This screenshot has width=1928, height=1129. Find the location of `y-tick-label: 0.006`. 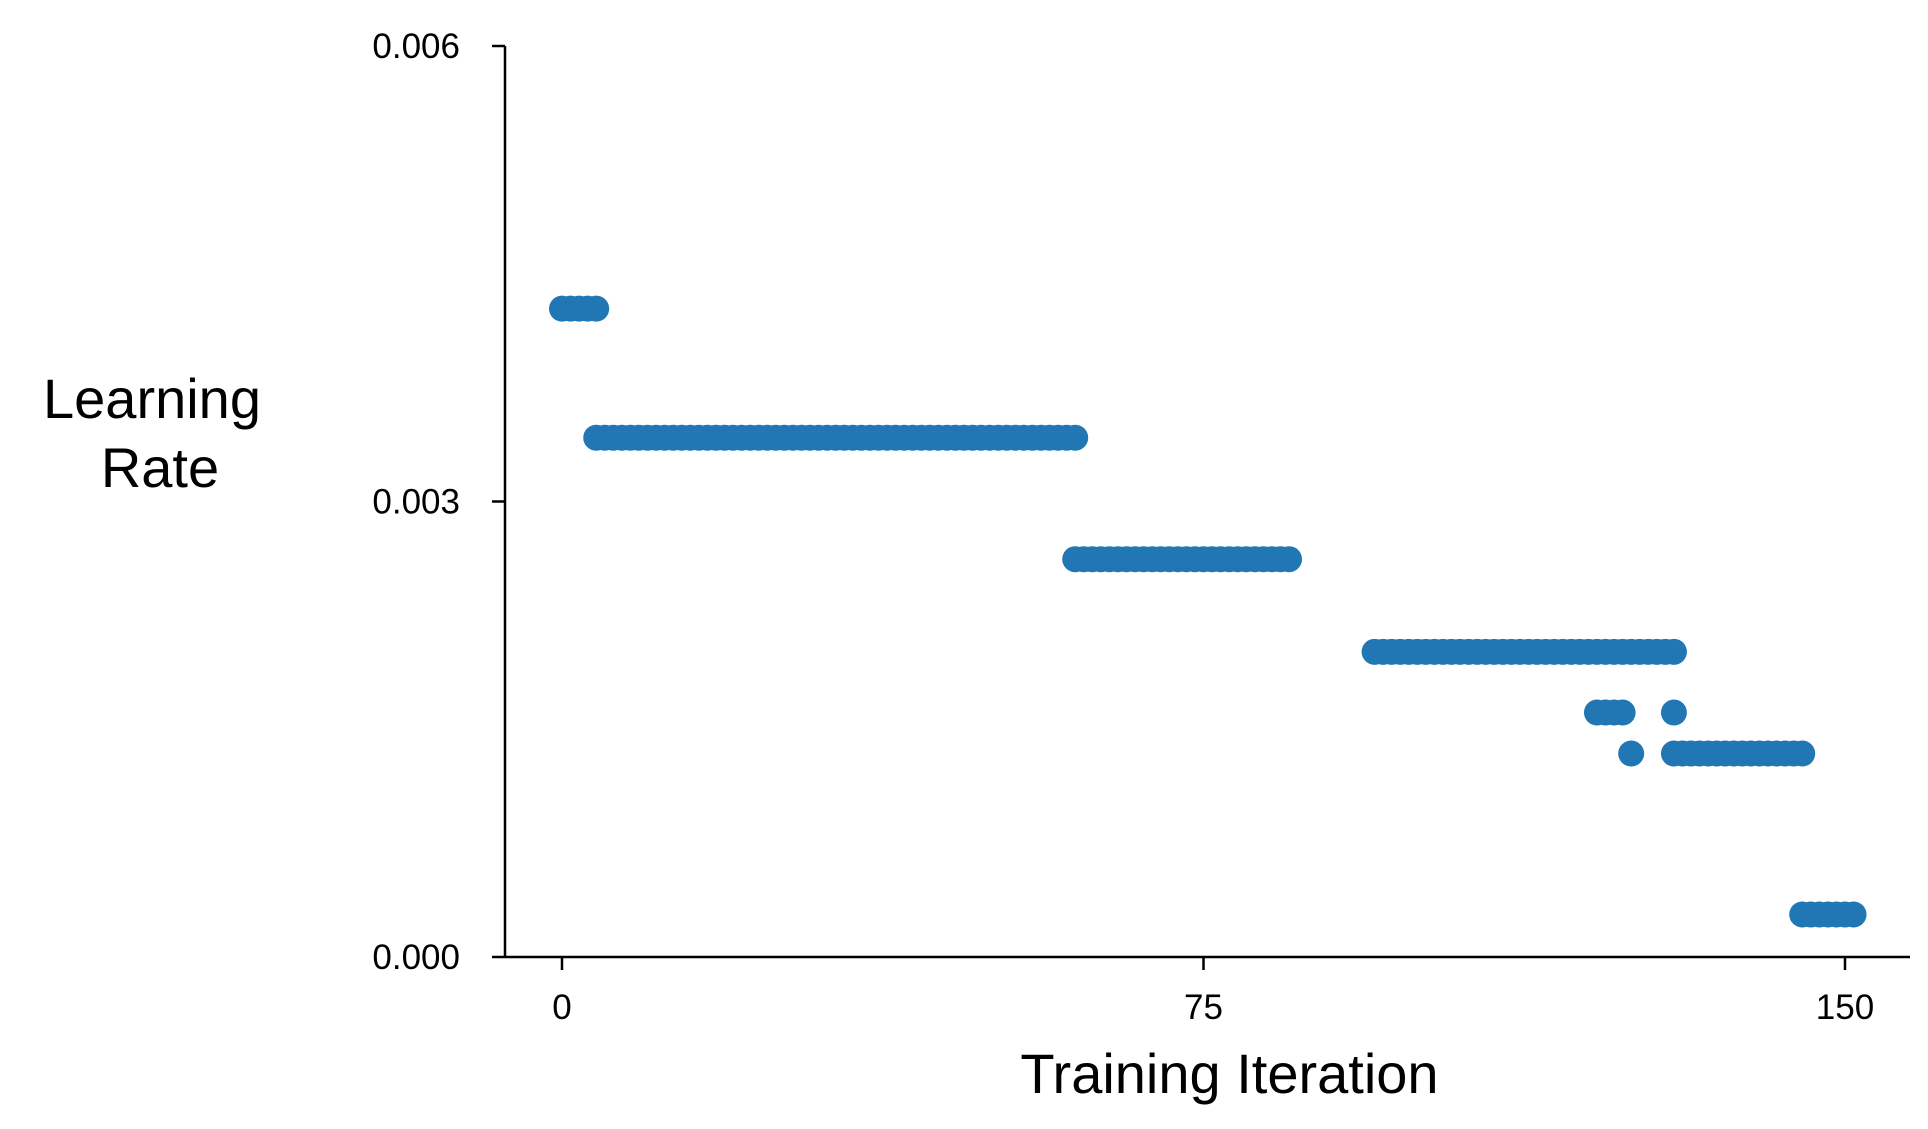

y-tick-label: 0.006 is located at coordinates (416, 46).